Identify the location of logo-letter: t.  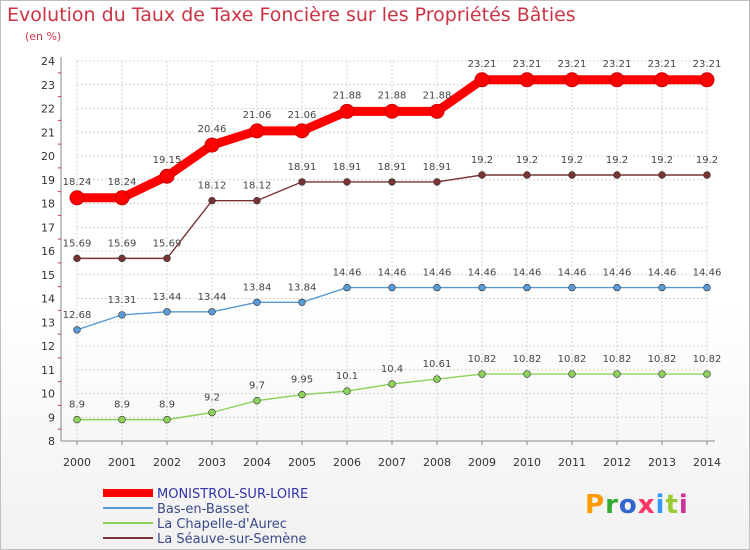
(672, 505).